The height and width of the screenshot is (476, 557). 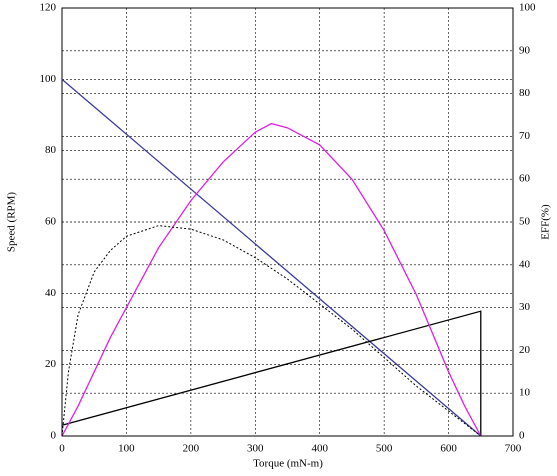 I want to click on y-tick-label: 80, so click(x=51, y=150).